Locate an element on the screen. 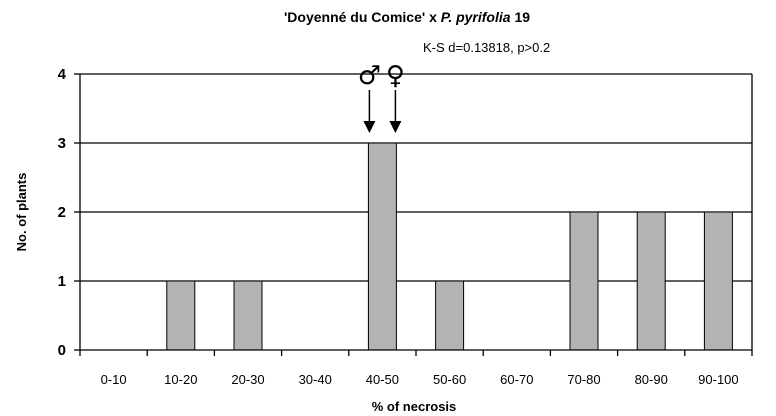 The width and height of the screenshot is (776, 416). x-tick-label: 80-90 is located at coordinates (651, 379).